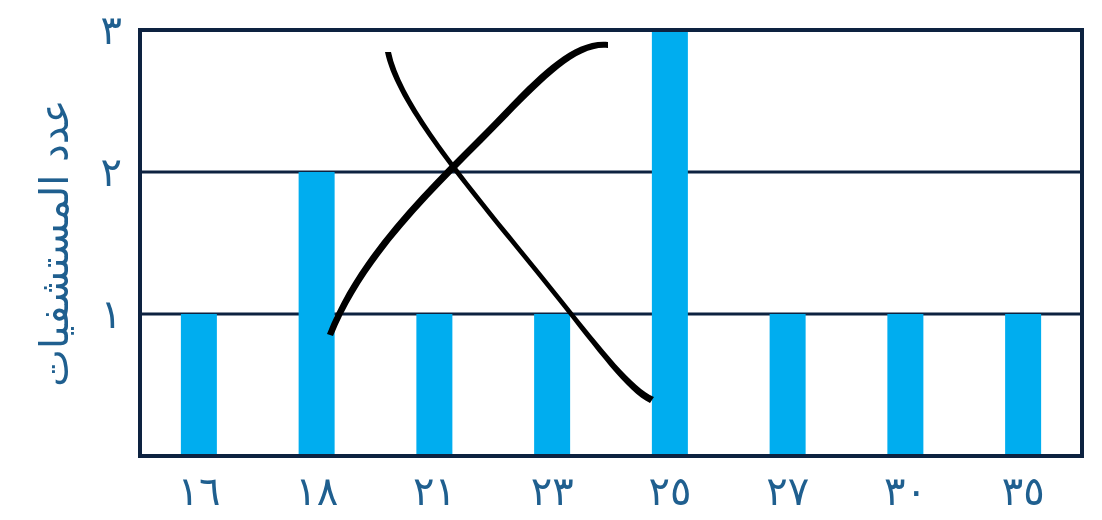 The image size is (1102, 520). Describe the element at coordinates (199, 491) in the screenshot. I see `x-tick-label: ١٦` at that location.